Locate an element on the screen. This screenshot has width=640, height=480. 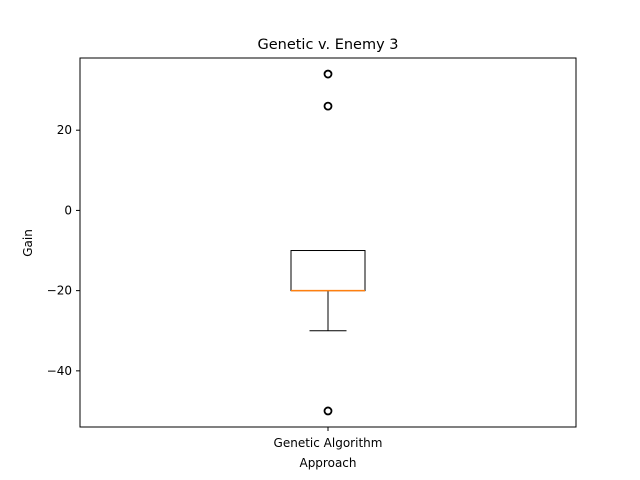
y-tick-label: −40 is located at coordinates (59, 371).